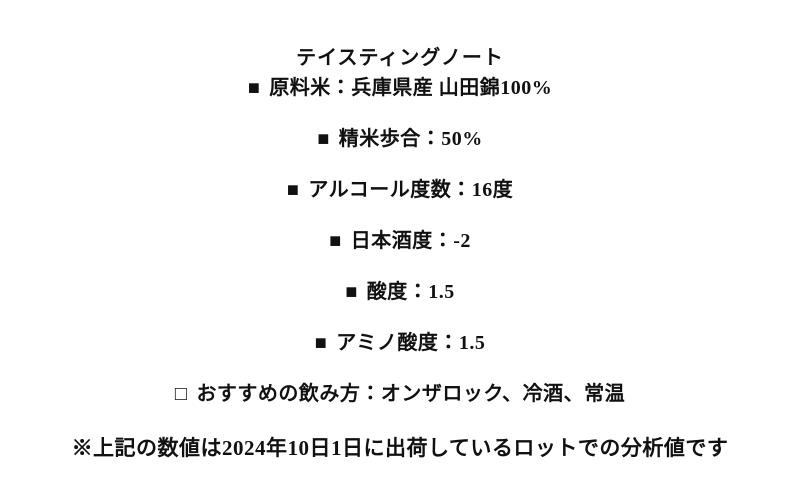  I want to click on spec-item-serving-suggestion: □ おすすめの飲み方：オンザロック、冷酒、常温, so click(400, 394).